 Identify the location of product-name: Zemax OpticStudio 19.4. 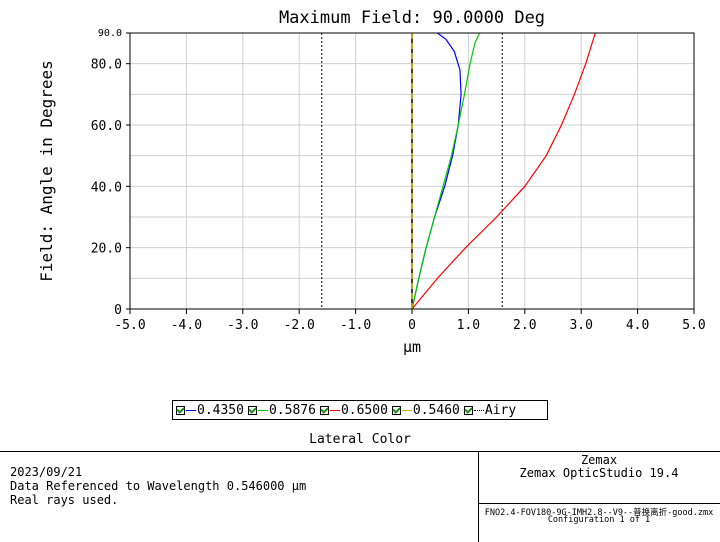
(599, 473).